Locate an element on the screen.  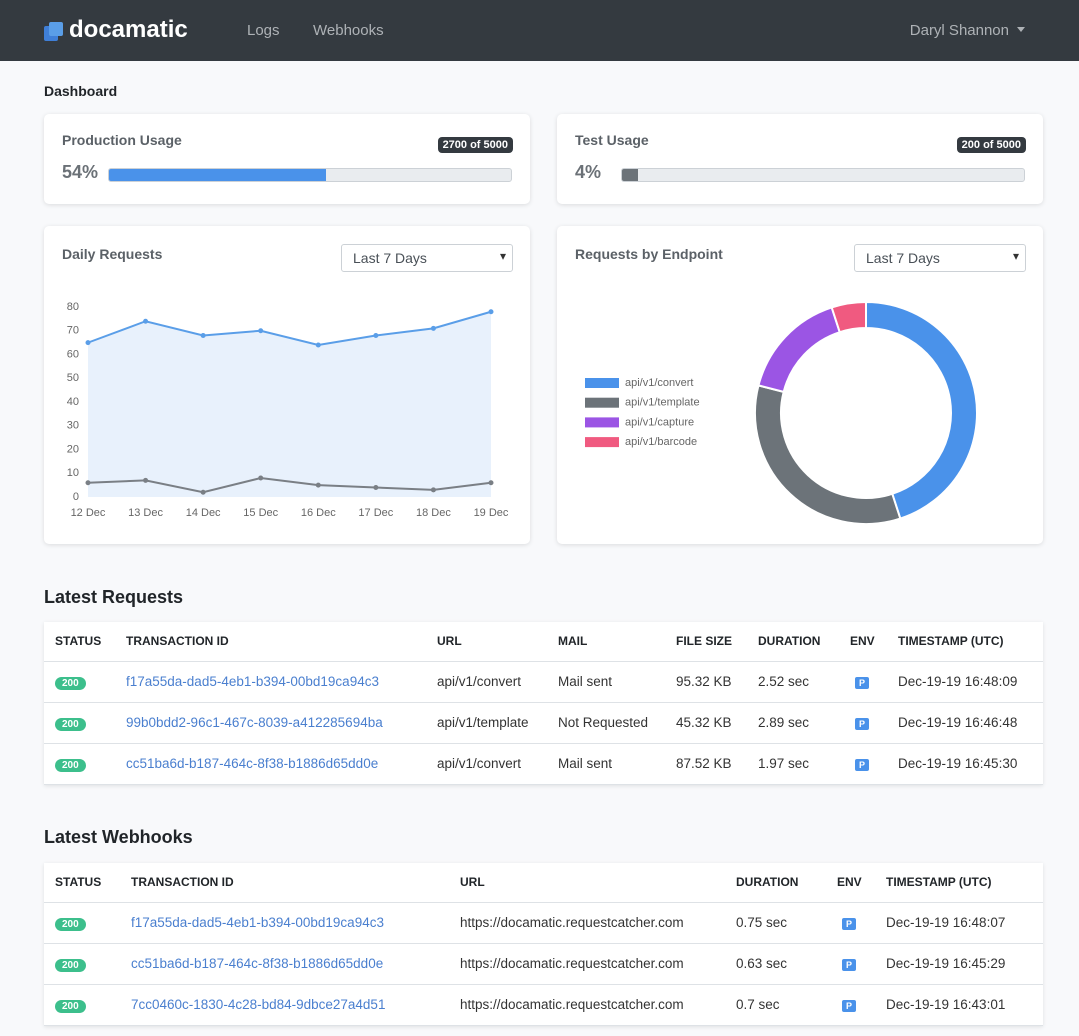
cell: 7cc0460c-1830-4c28-bd84-9dbce27a4d51 is located at coordinates (284, 1005).